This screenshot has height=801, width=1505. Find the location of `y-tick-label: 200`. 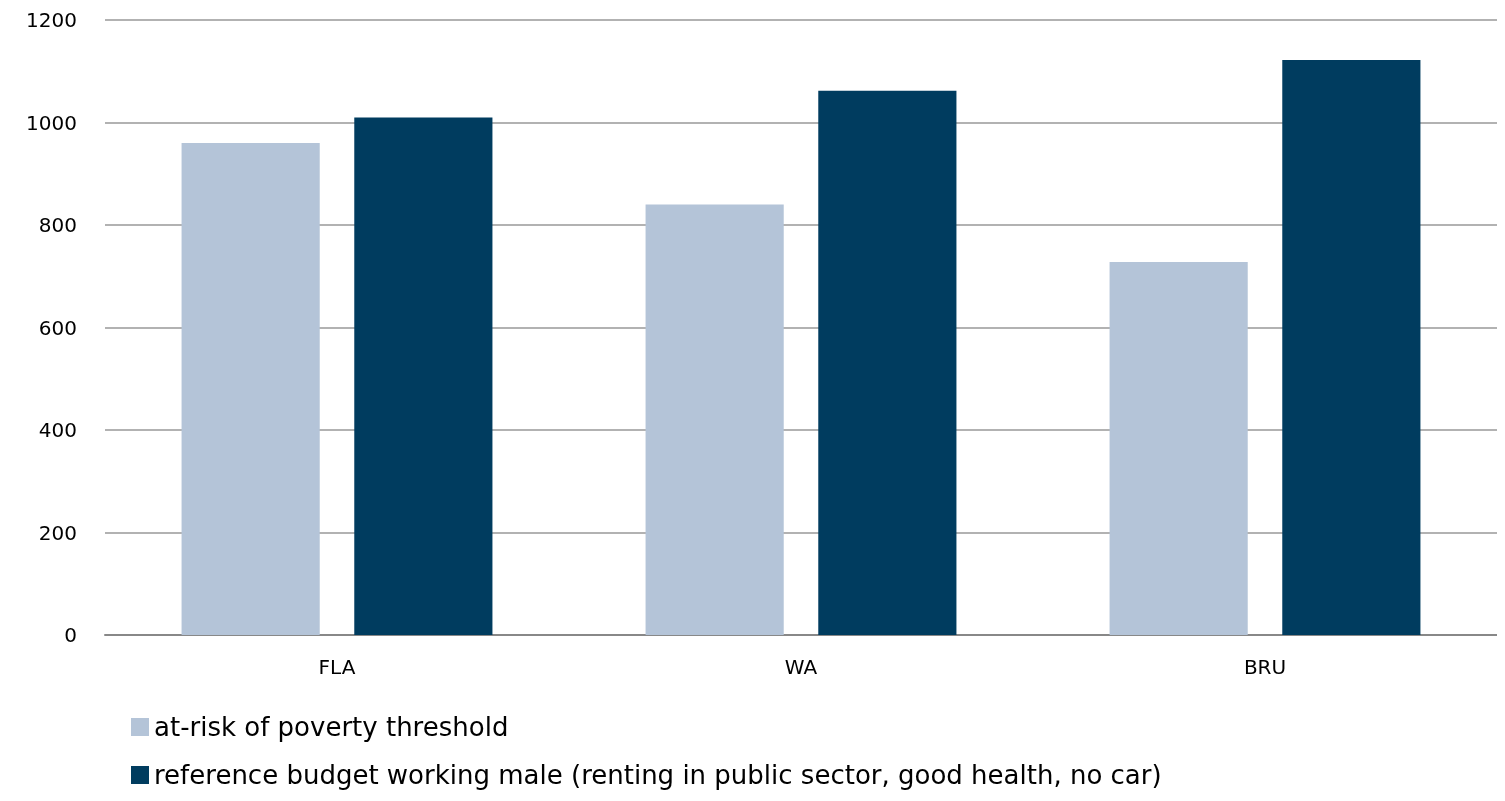

y-tick-label: 200 is located at coordinates (57, 532).